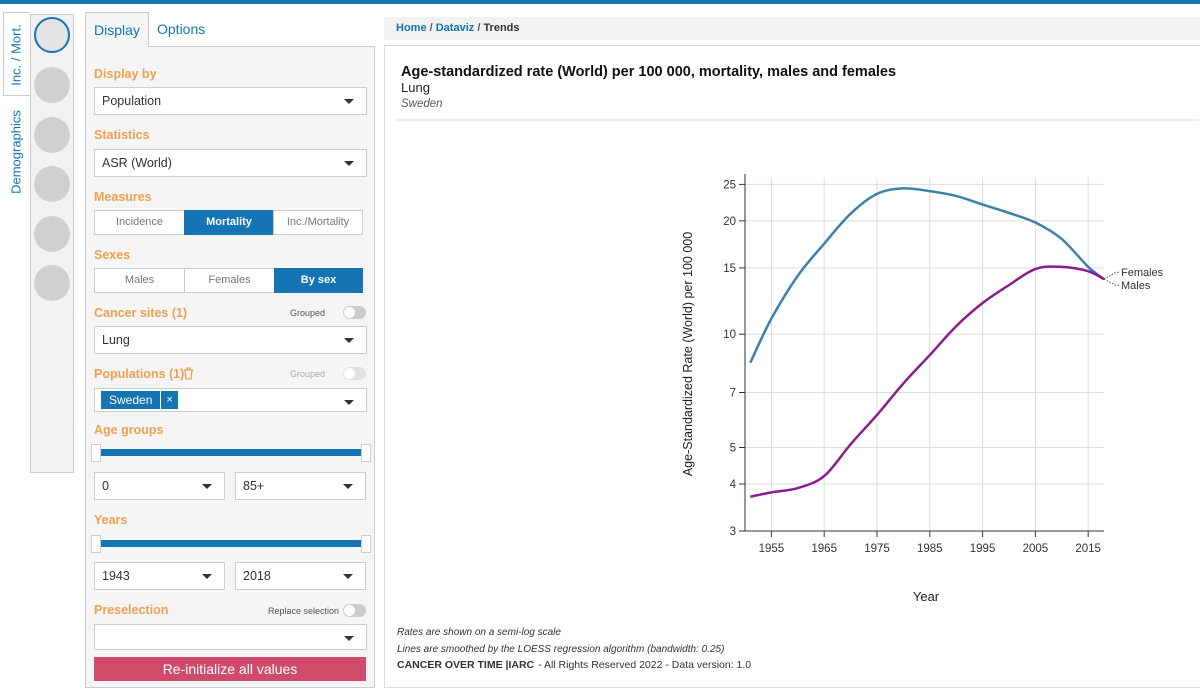 The width and height of the screenshot is (1200, 695). What do you see at coordinates (122, 135) in the screenshot?
I see `field-label: Statistics` at bounding box center [122, 135].